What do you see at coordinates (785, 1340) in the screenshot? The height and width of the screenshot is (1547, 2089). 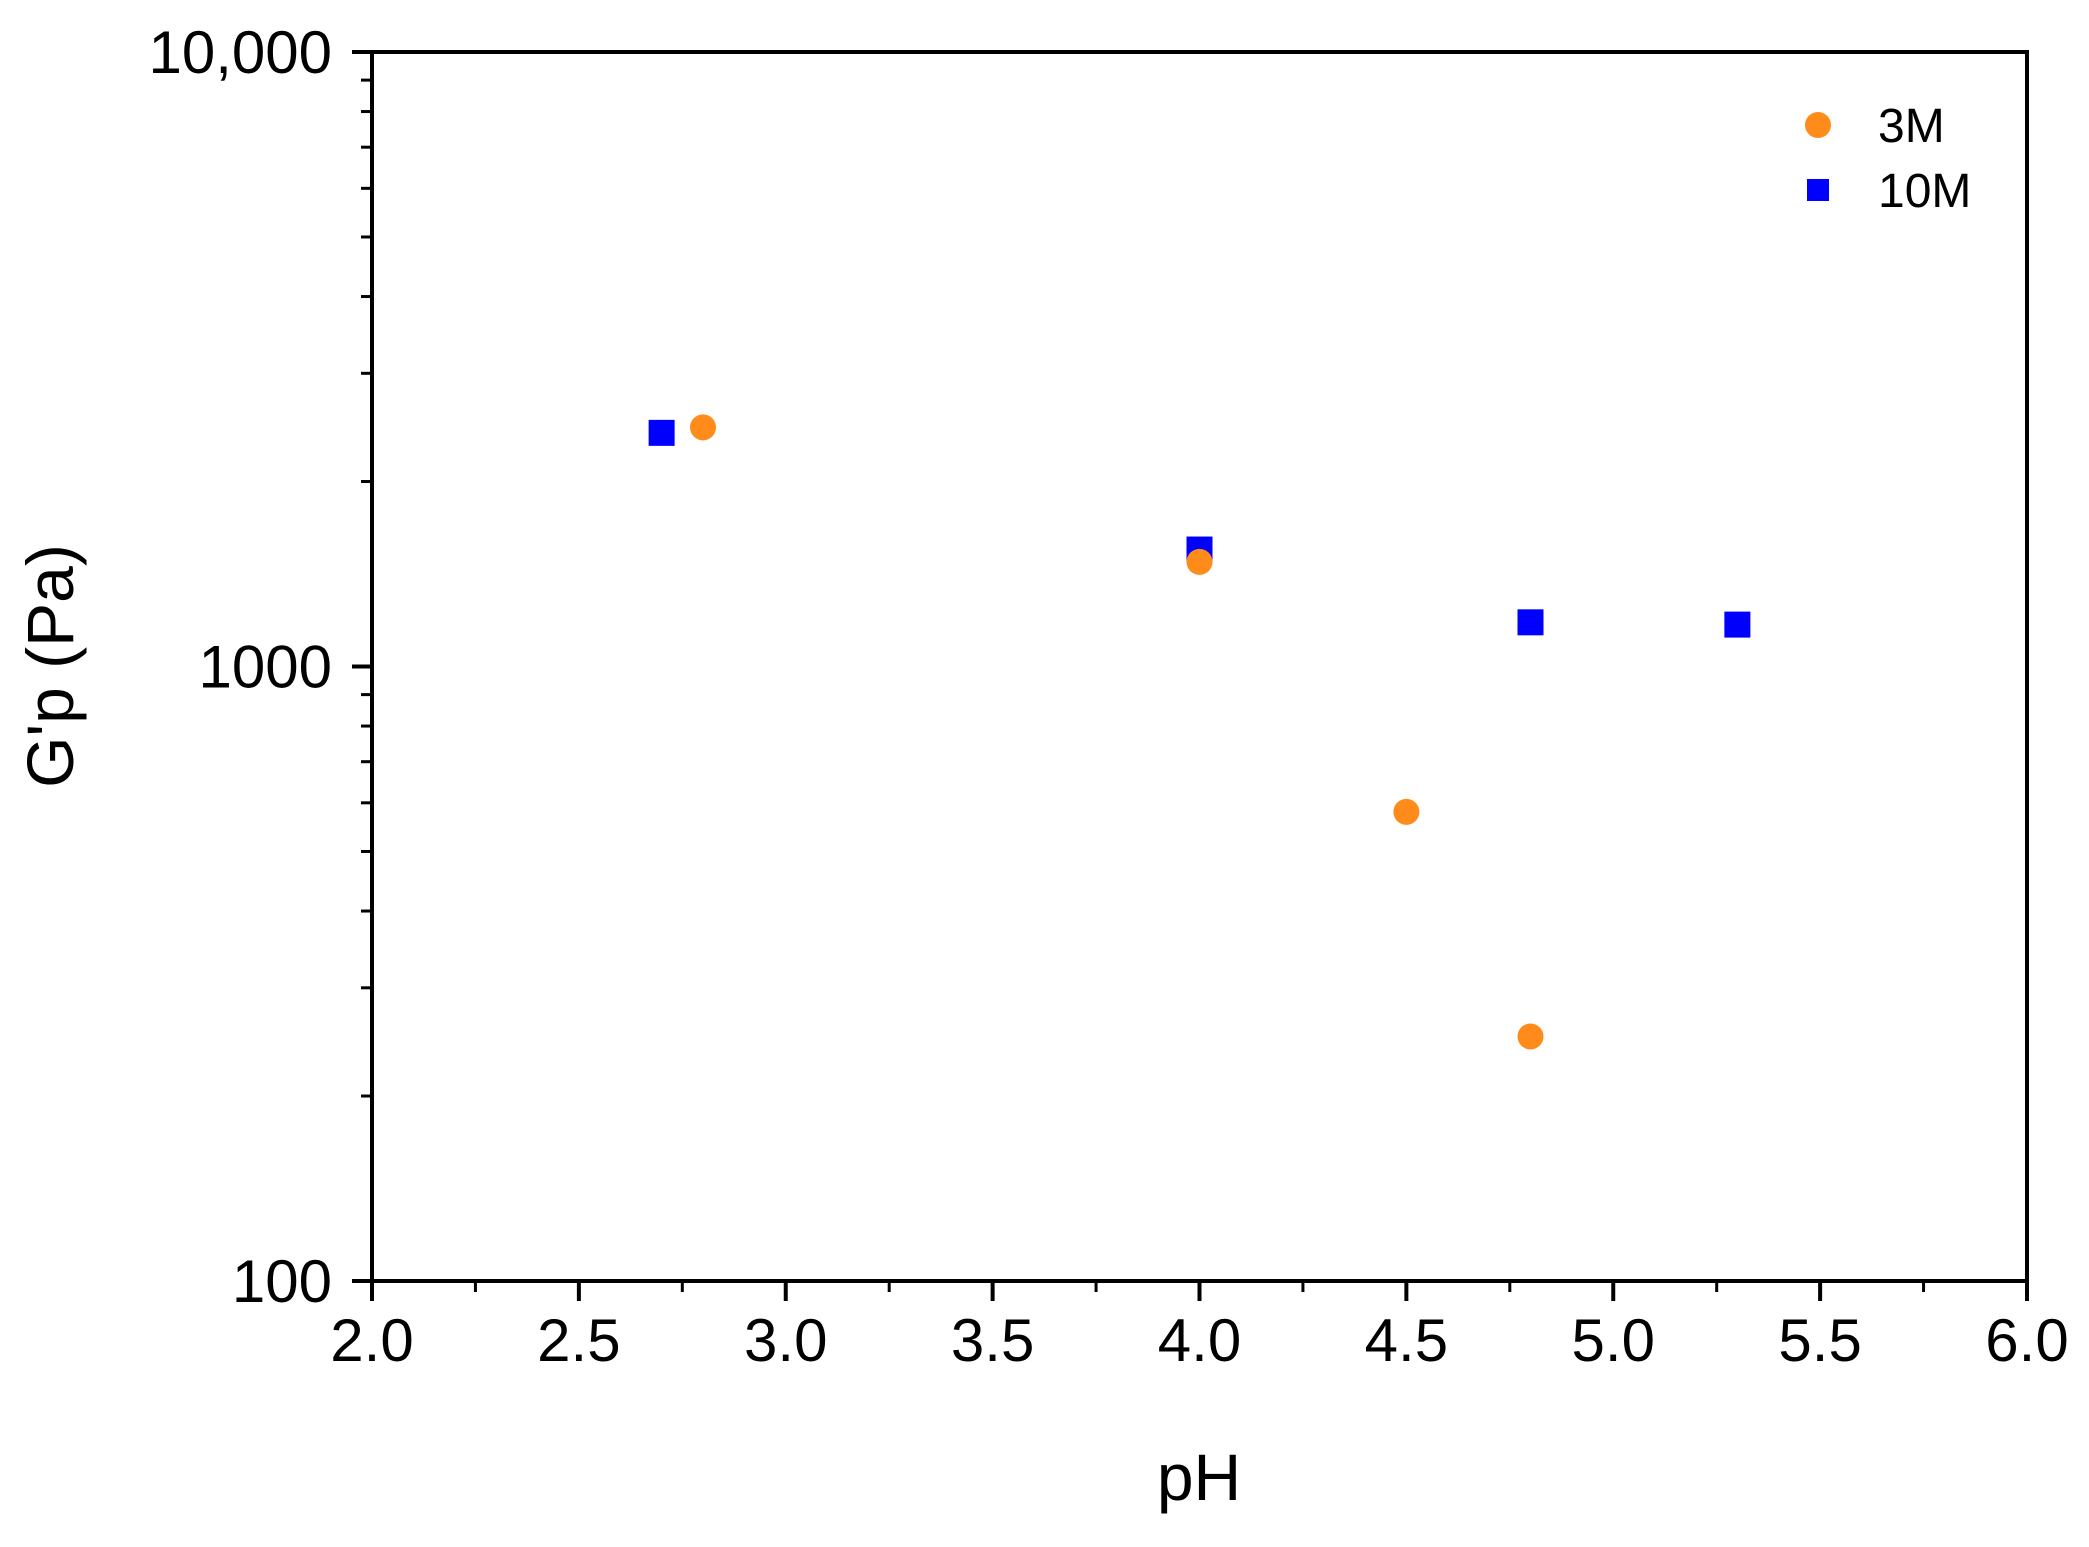 I see `x-tick-label: 3.0` at bounding box center [785, 1340].